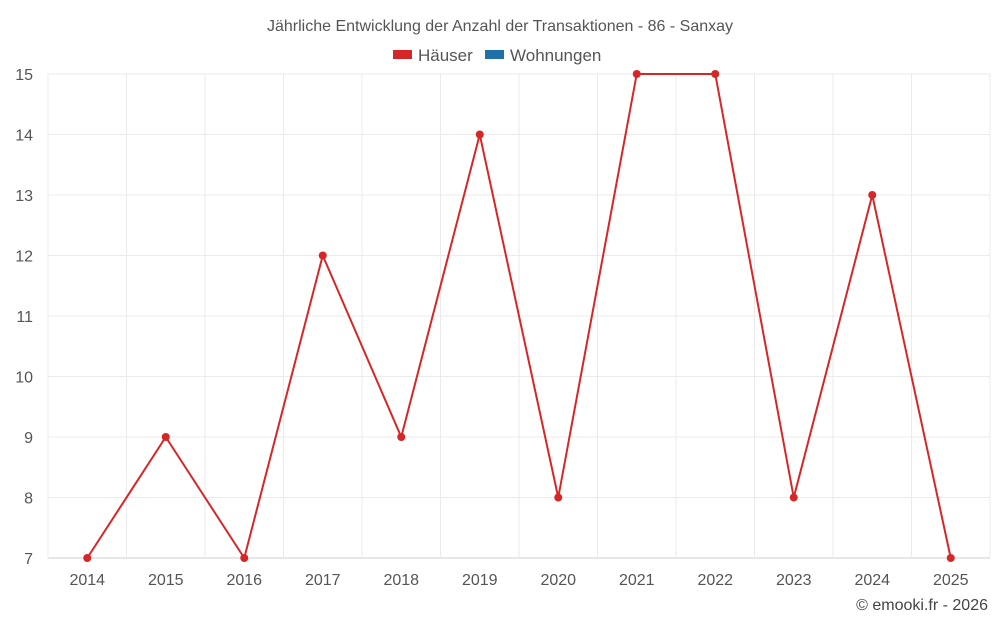 The width and height of the screenshot is (1000, 625). What do you see at coordinates (402, 54) in the screenshot?
I see `legend-swatch-haeuser` at bounding box center [402, 54].